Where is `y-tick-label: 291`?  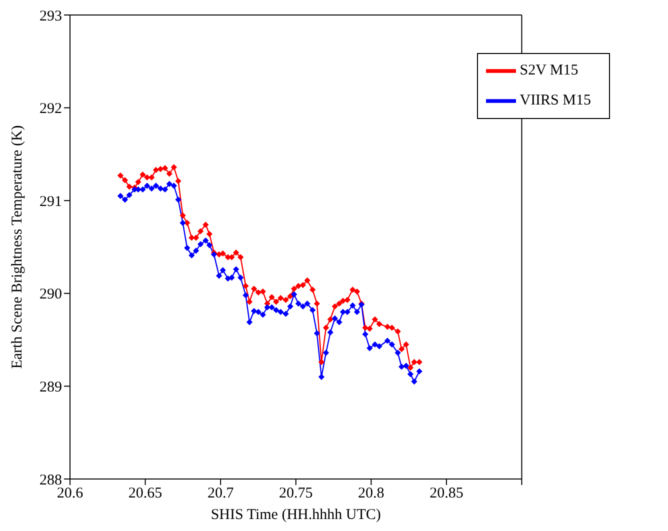 y-tick-label: 291 is located at coordinates (51, 202).